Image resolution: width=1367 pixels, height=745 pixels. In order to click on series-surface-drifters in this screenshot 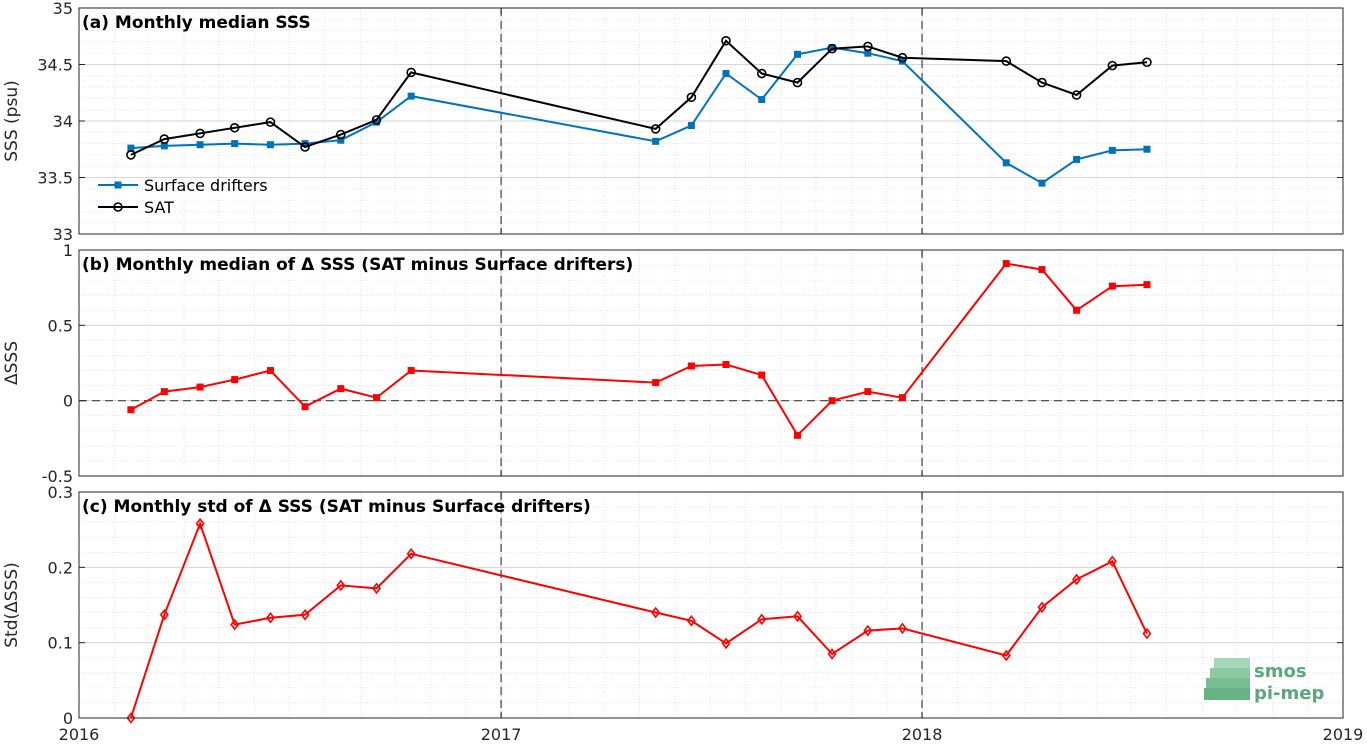, I will do `click(639, 115)`.